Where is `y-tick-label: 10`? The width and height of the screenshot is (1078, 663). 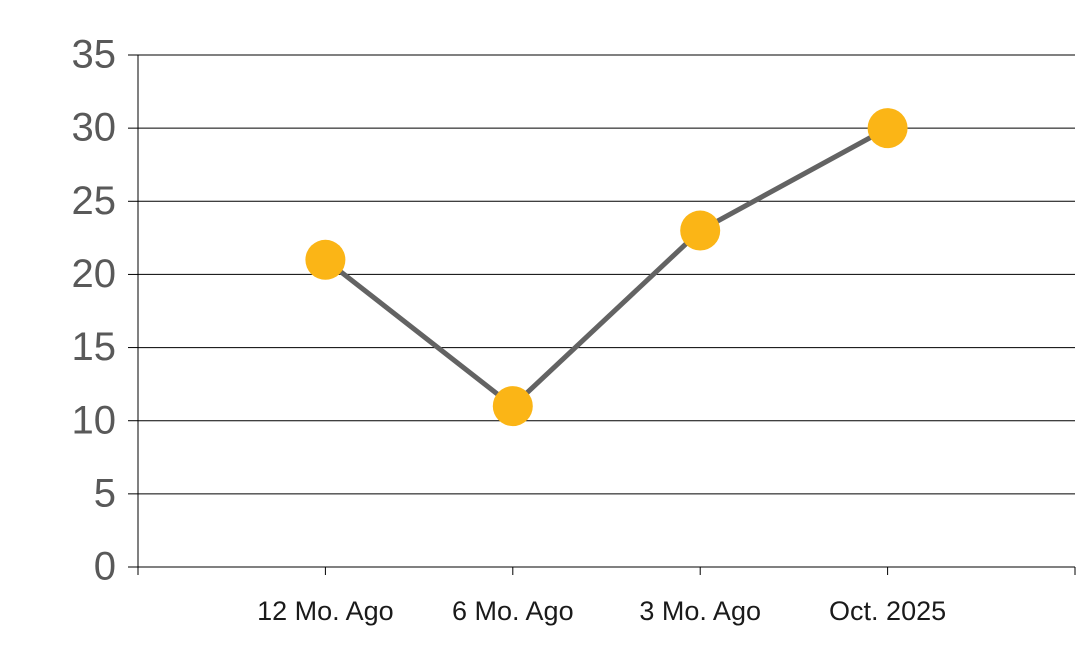 y-tick-label: 10 is located at coordinates (94, 420).